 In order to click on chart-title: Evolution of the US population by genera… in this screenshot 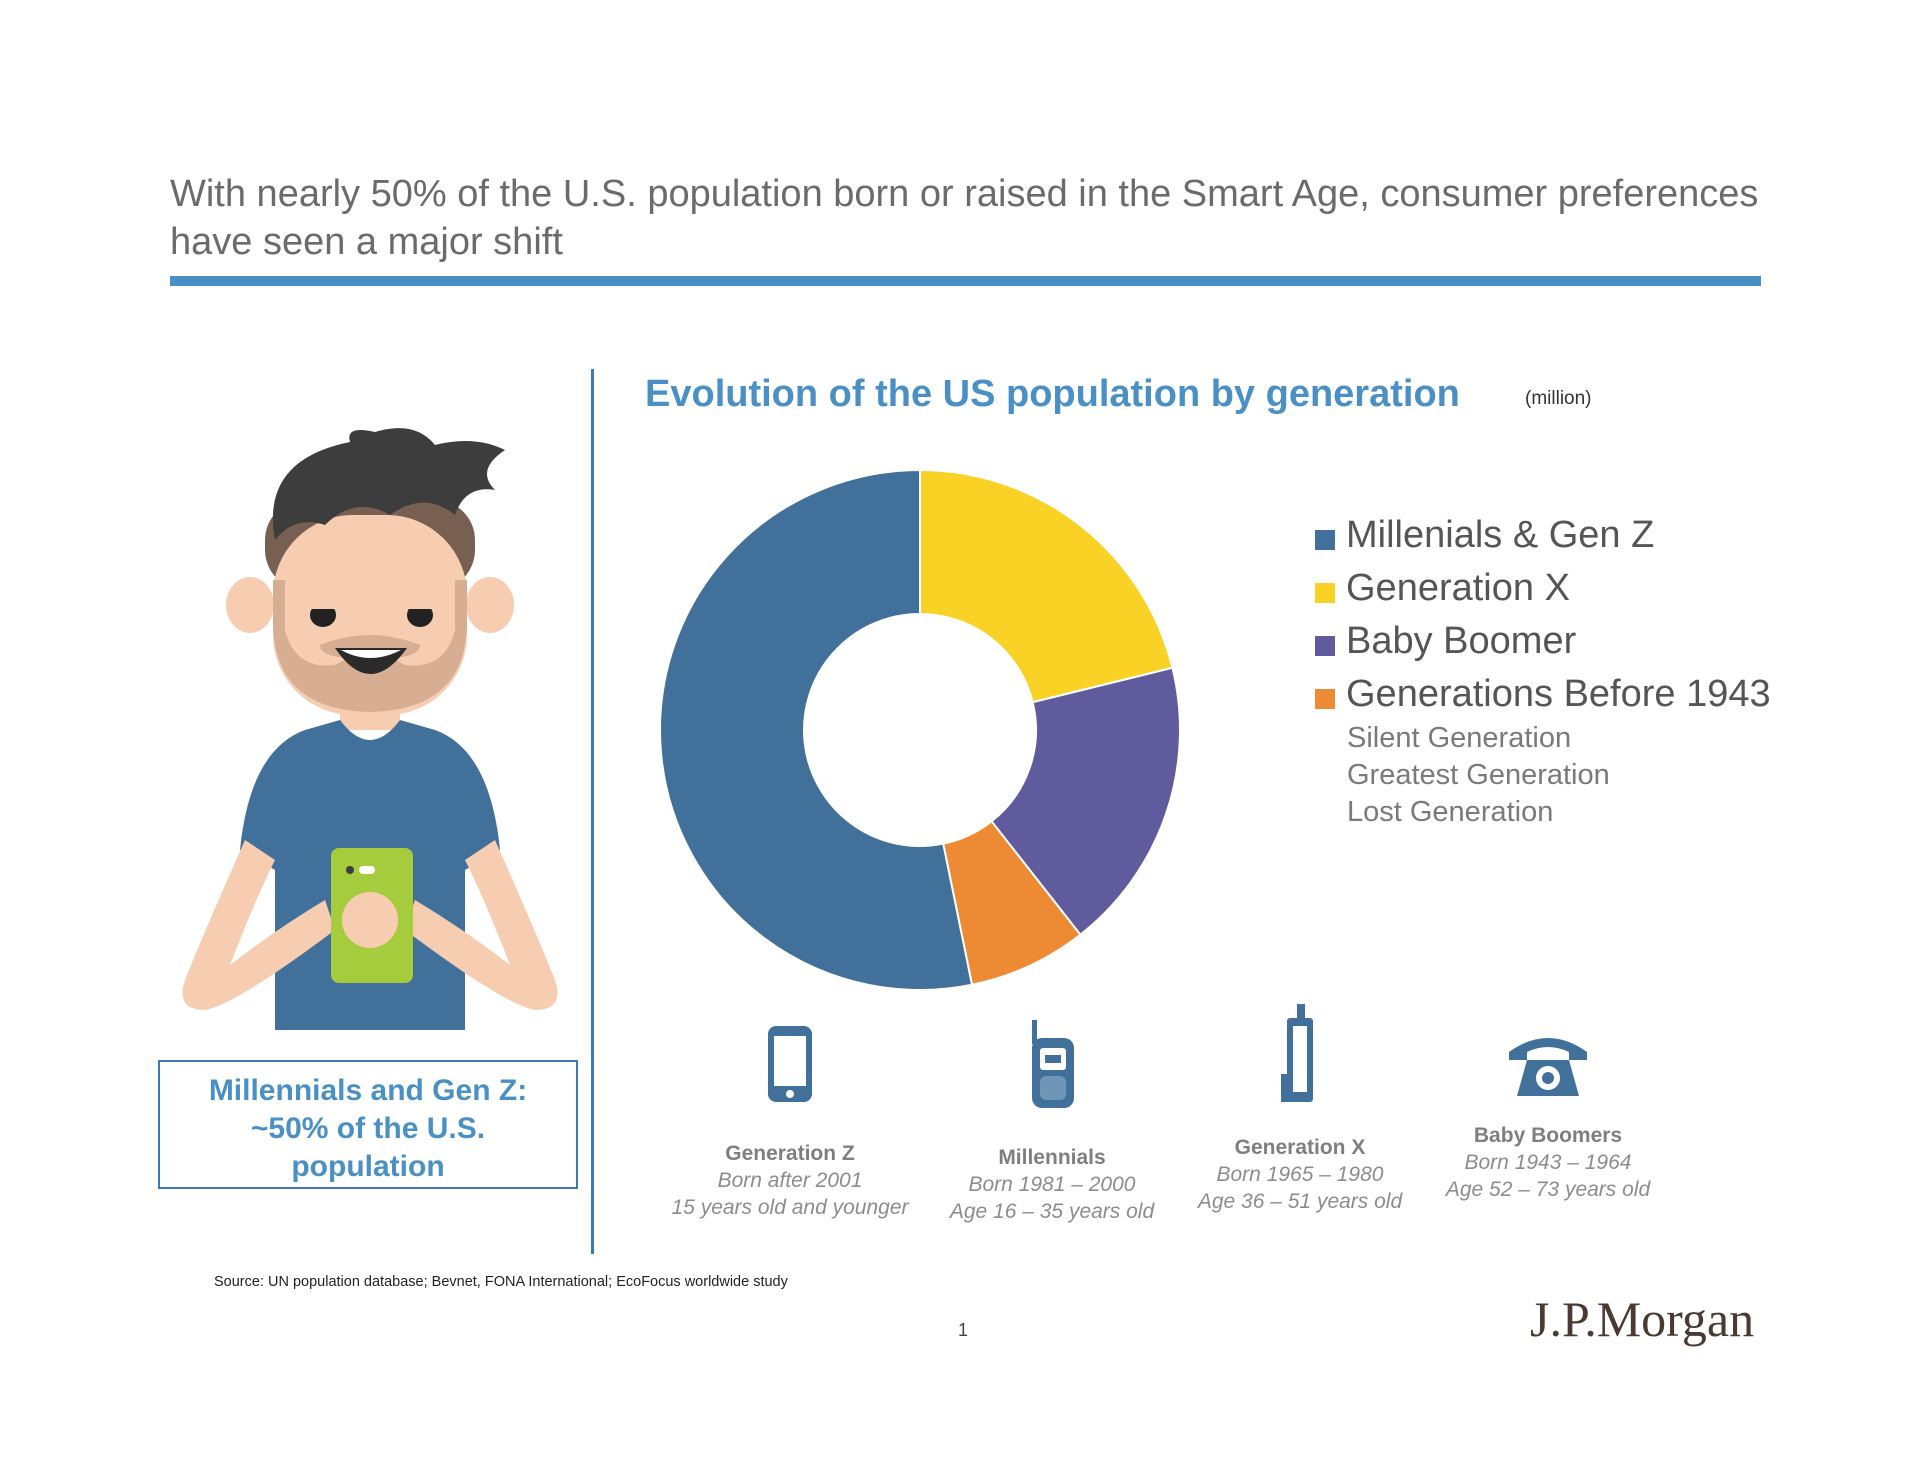, I will do `click(1052, 394)`.